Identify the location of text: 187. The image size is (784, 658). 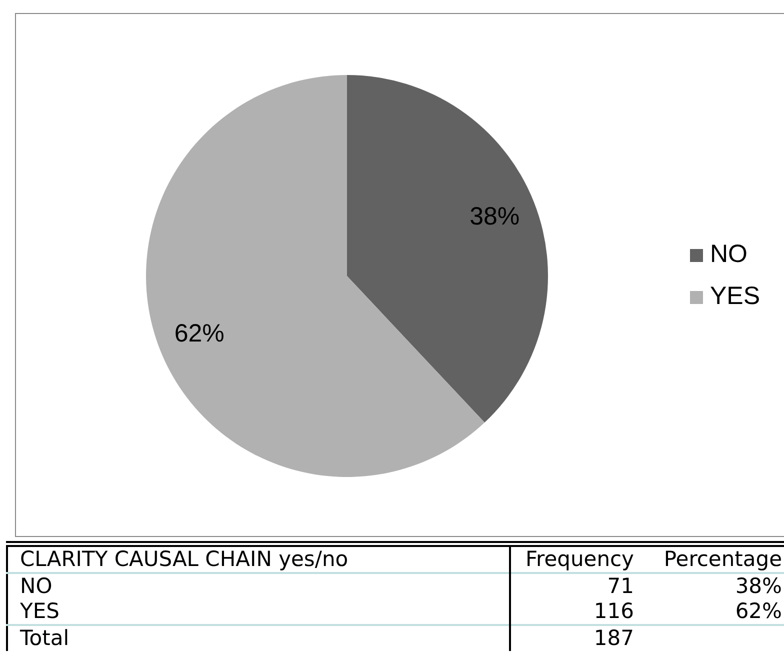
(574, 638).